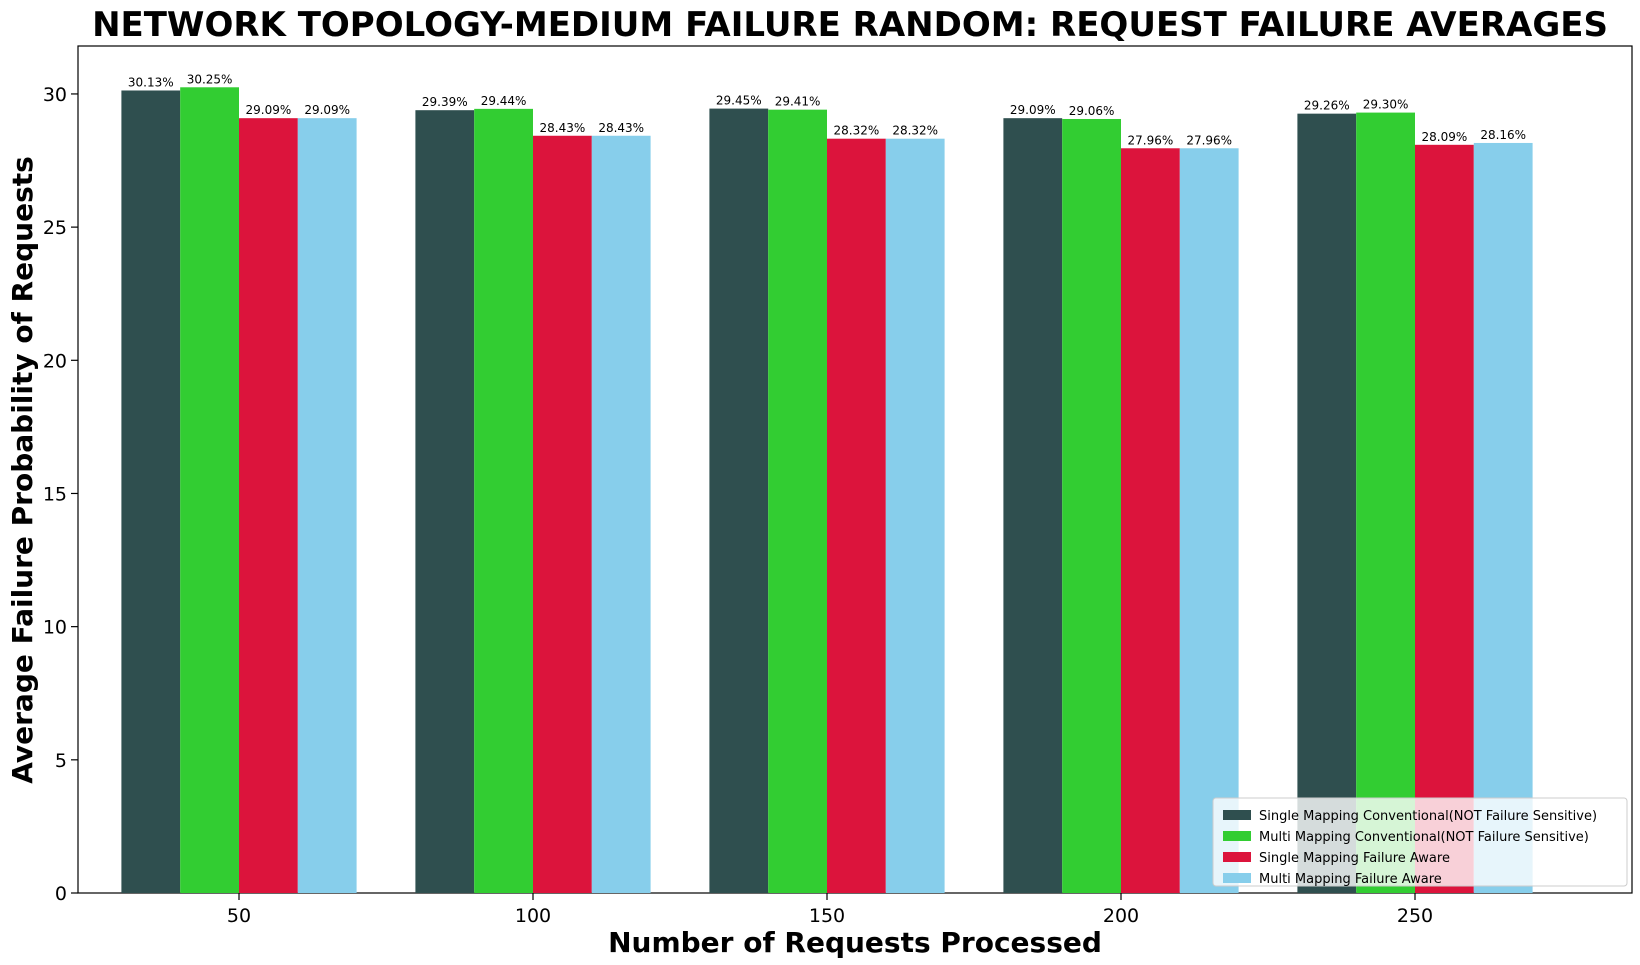 The image size is (1640, 965). I want to click on x-tick-label: 100, so click(533, 916).